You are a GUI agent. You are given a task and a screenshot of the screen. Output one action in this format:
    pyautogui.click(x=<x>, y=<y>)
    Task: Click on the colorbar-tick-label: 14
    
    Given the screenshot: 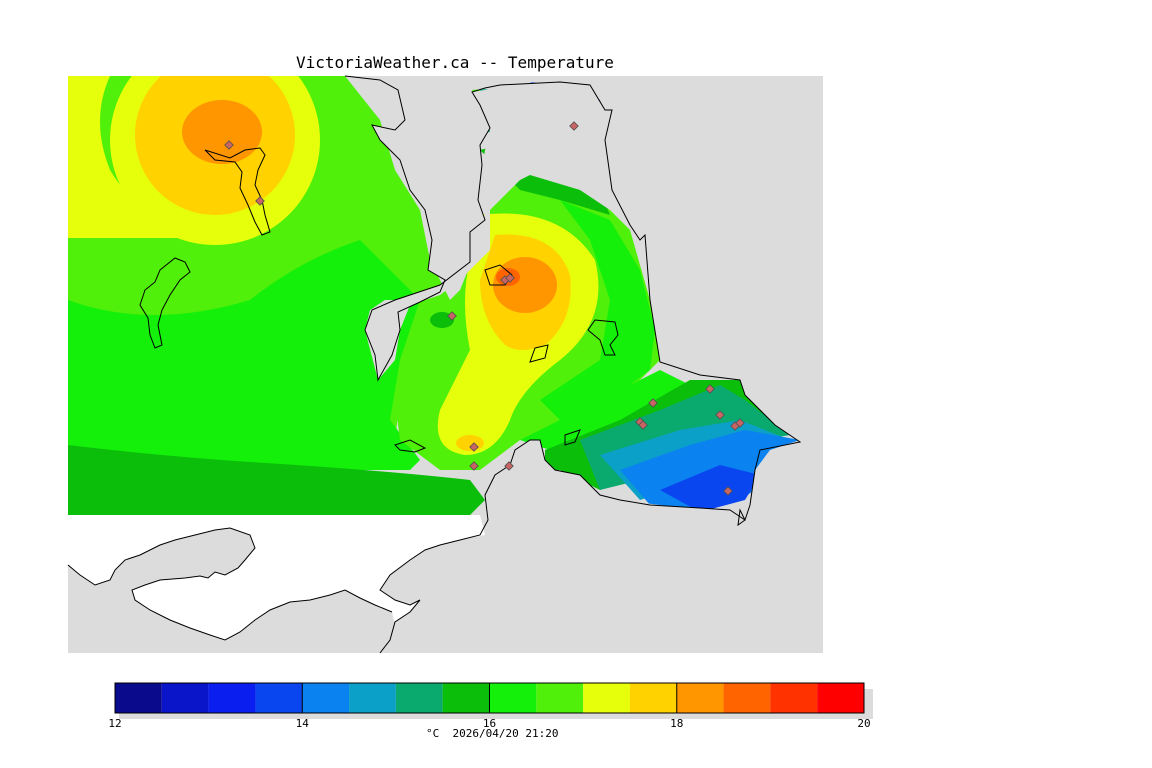 What is the action you would take?
    pyautogui.click(x=303, y=723)
    